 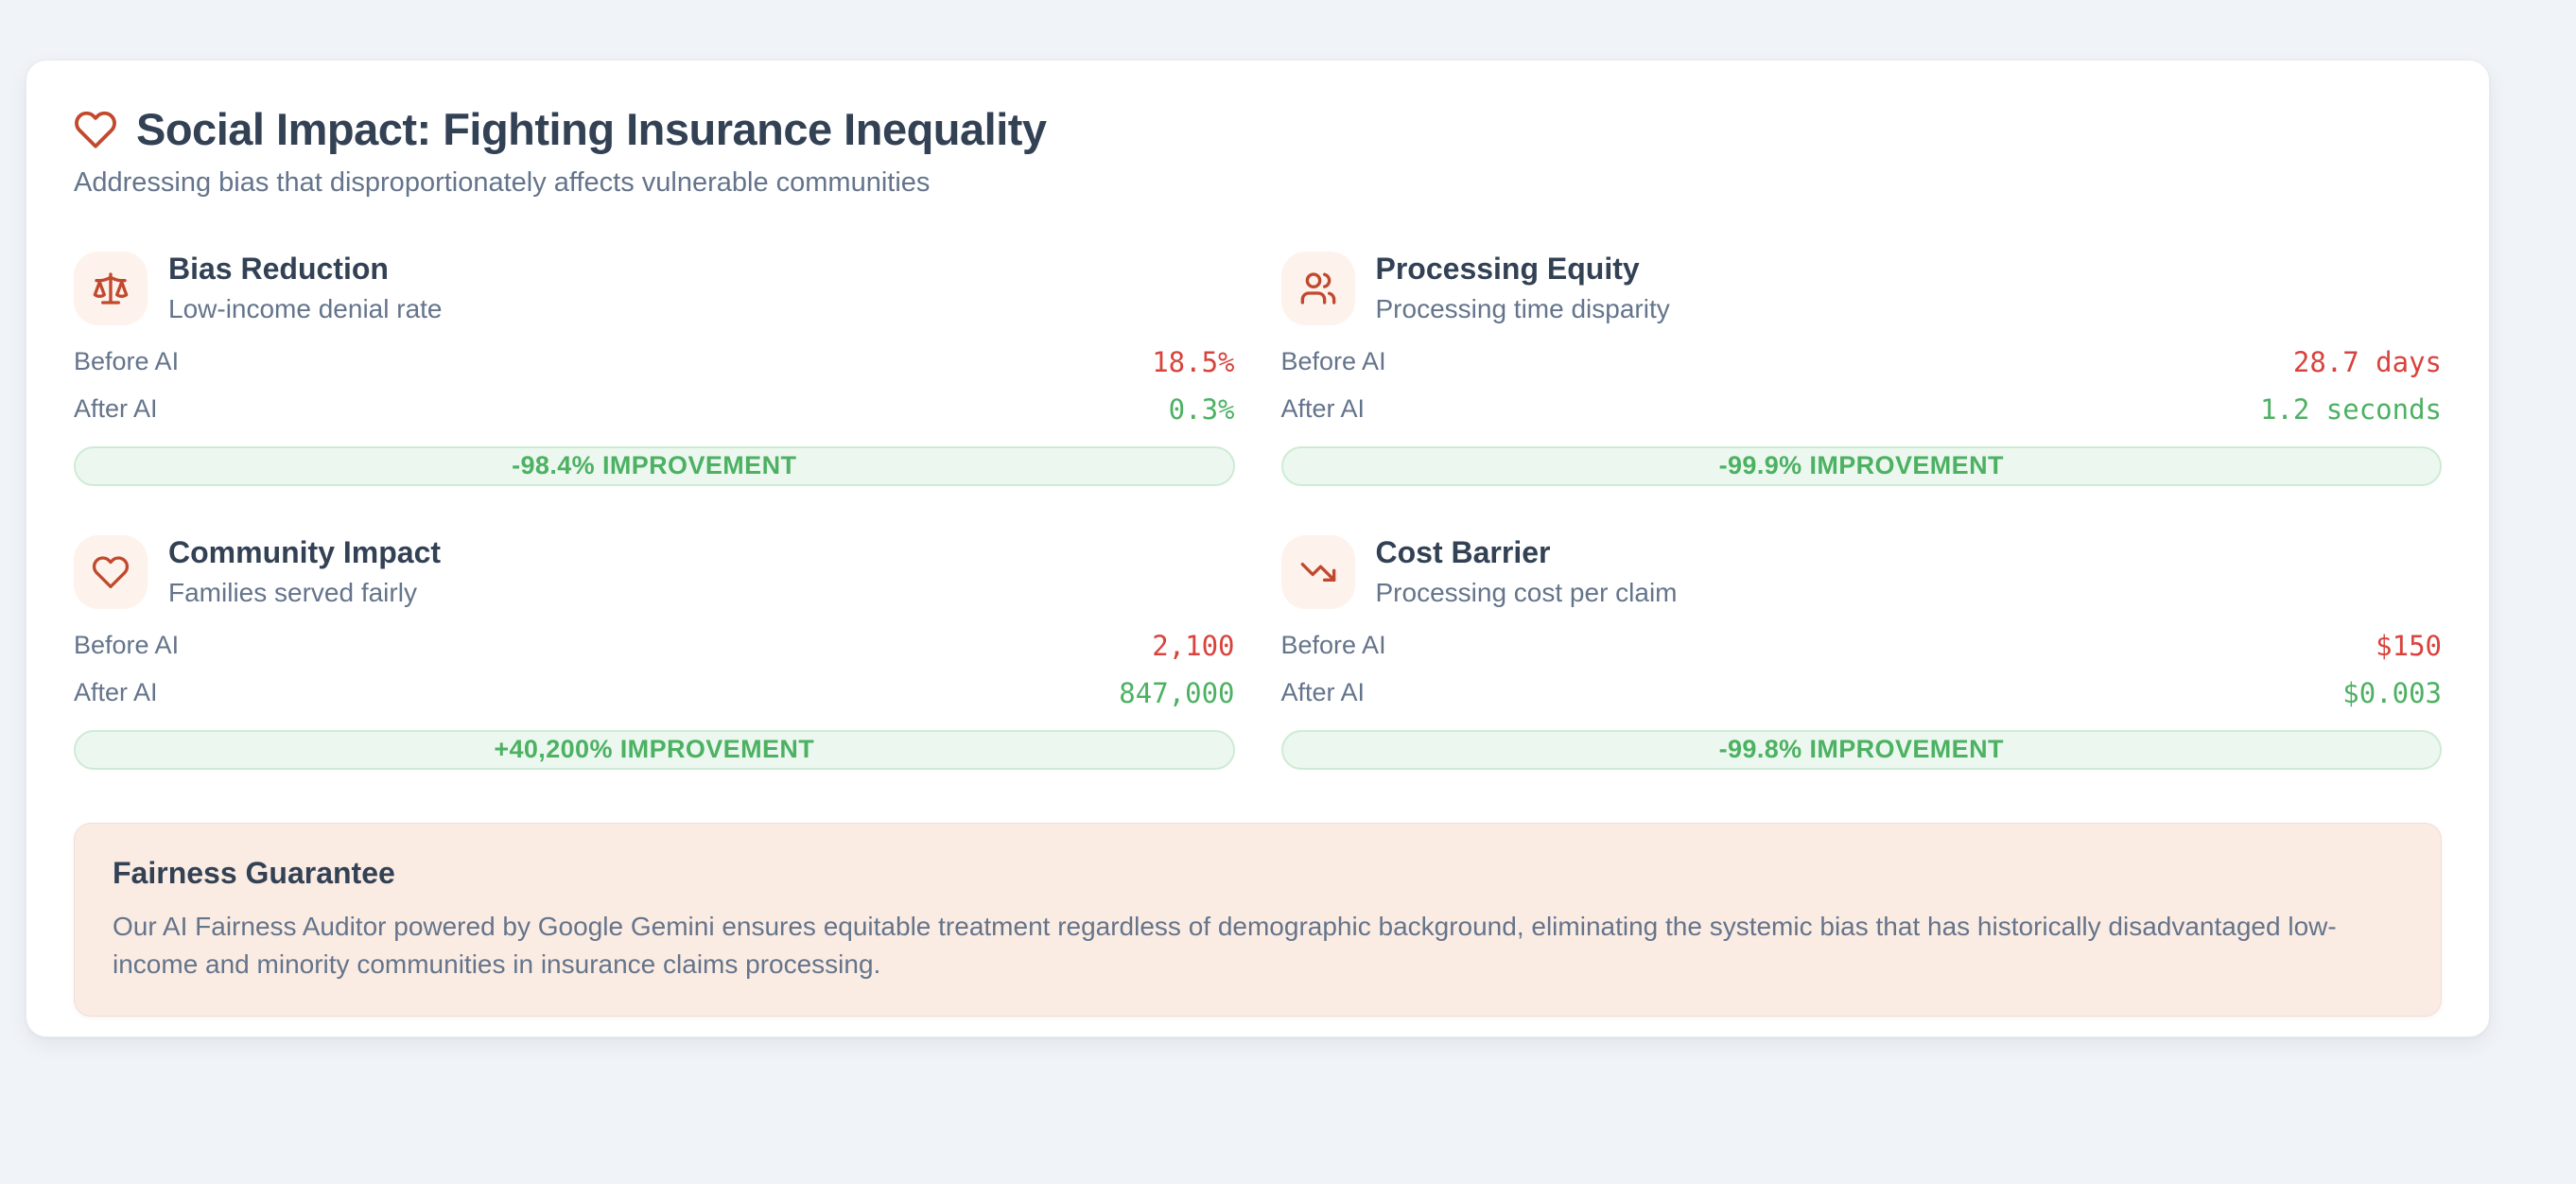 What do you see at coordinates (305, 552) in the screenshot?
I see `metric-title: Community Impact` at bounding box center [305, 552].